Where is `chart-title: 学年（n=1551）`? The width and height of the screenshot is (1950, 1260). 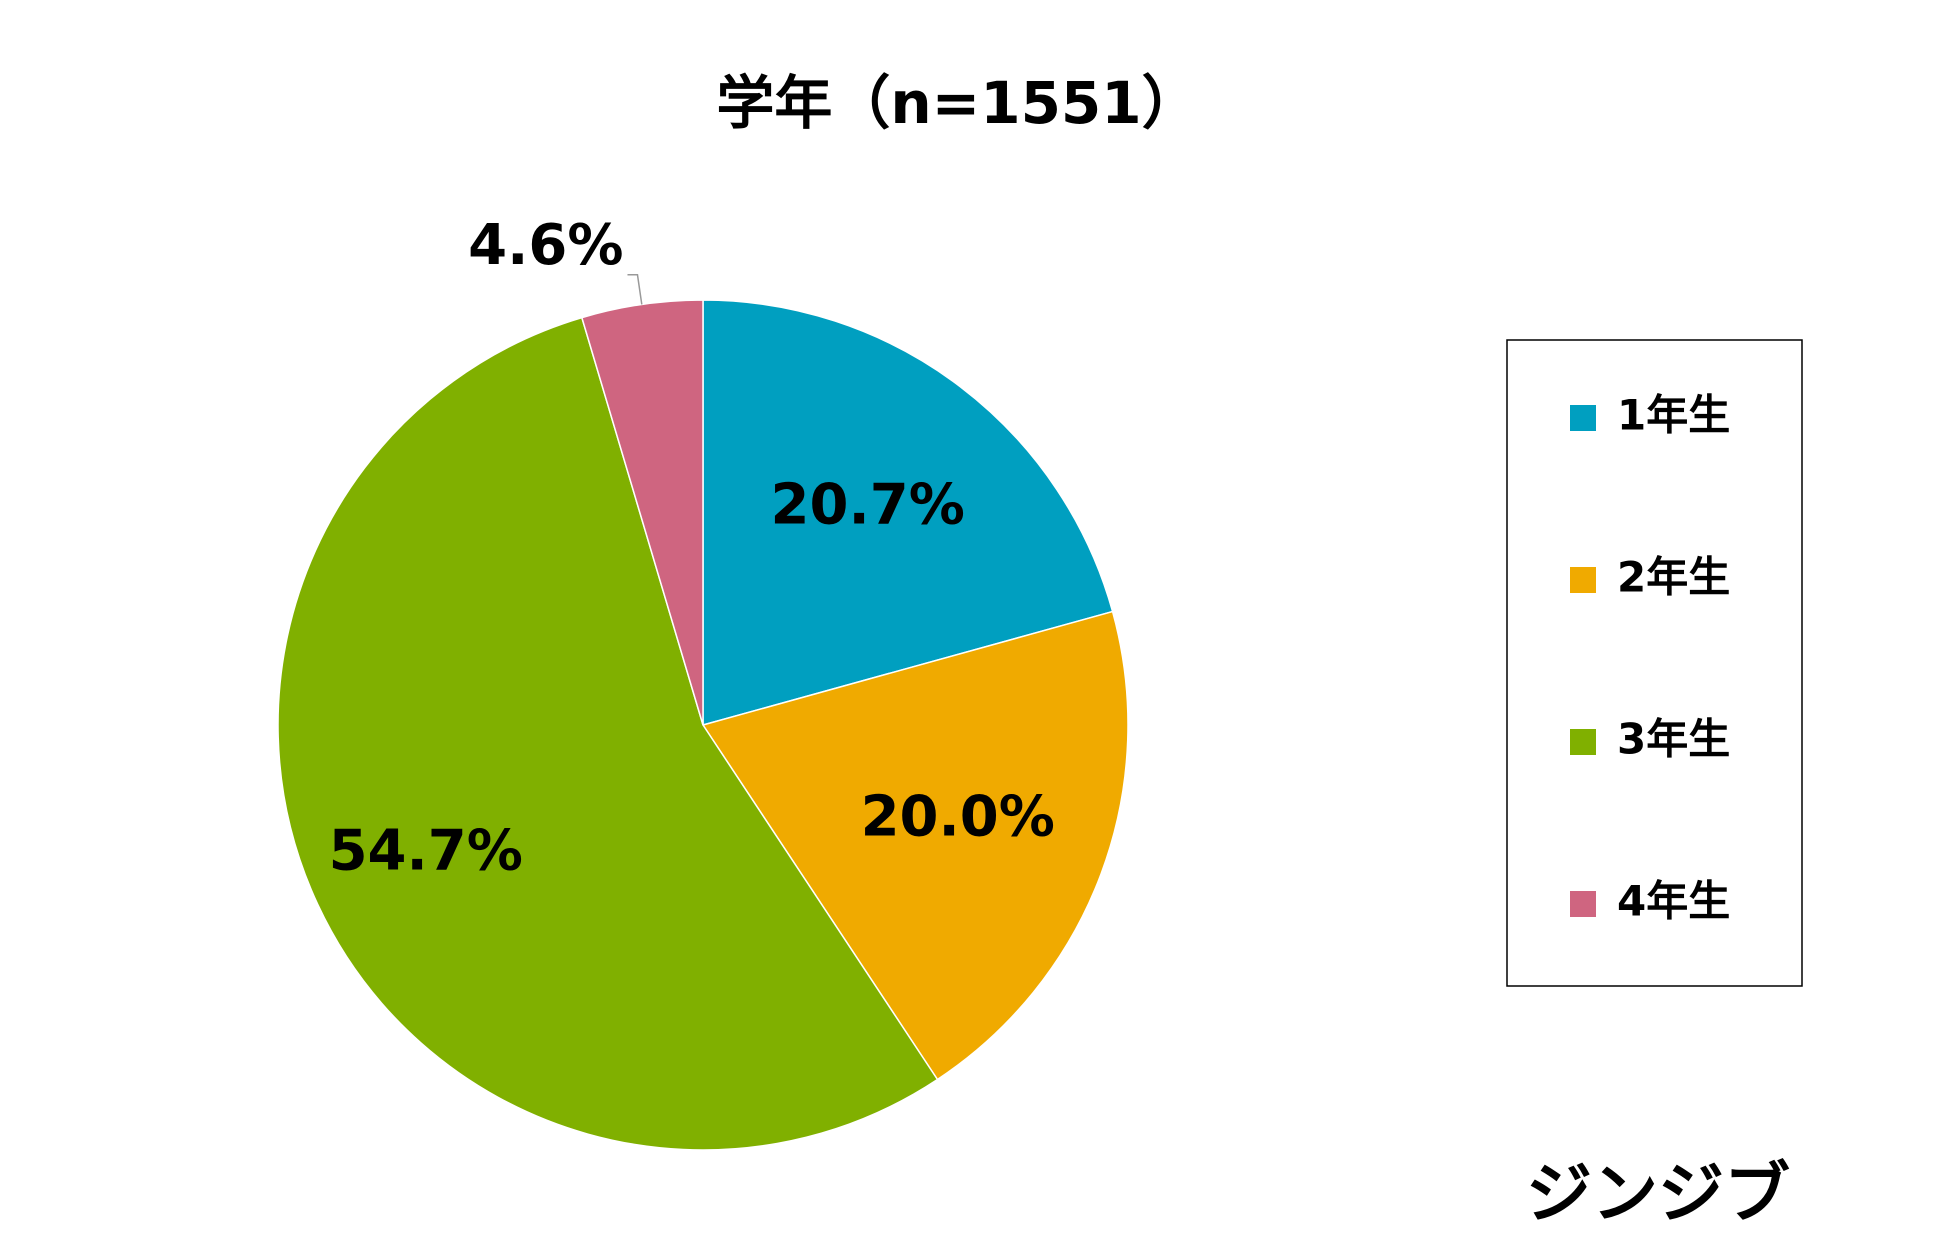 chart-title: 学年（n=1551） is located at coordinates (957, 103).